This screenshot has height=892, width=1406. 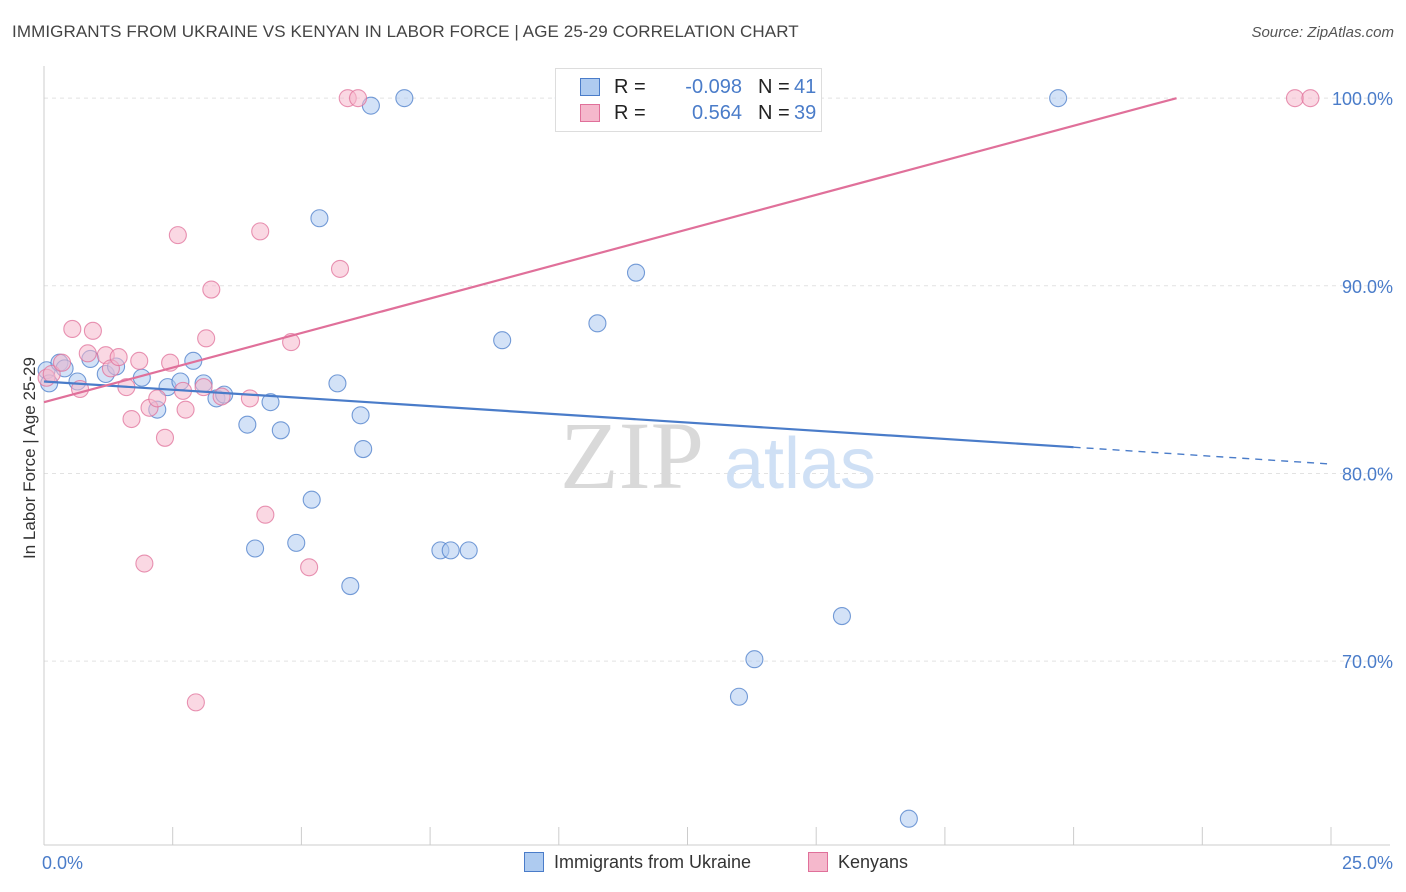 I want to click on y-tick-labels: 70.0% 80.0% 90.0% 100.0%, so click(x=1362, y=380).